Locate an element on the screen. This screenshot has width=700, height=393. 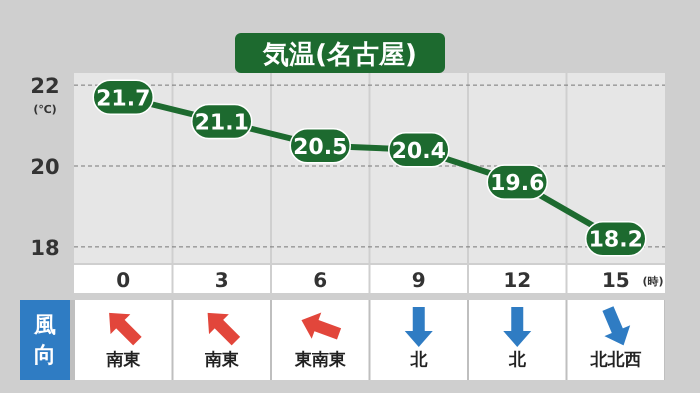
x-tick-label: 0 is located at coordinates (123, 280).